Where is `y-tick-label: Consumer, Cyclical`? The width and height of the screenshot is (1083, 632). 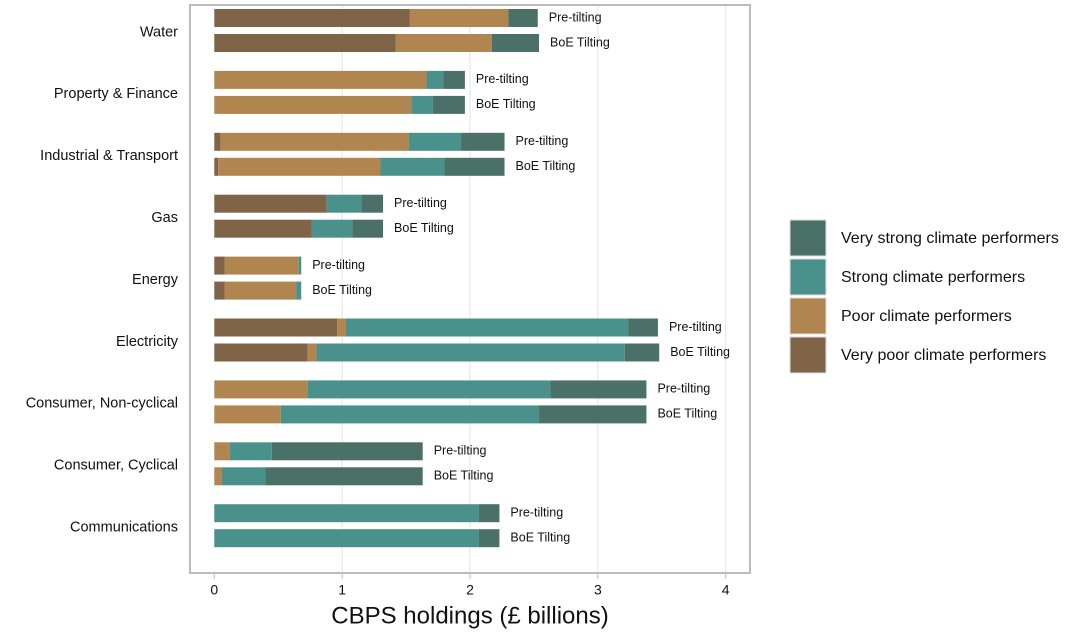
y-tick-label: Consumer, Cyclical is located at coordinates (116, 466).